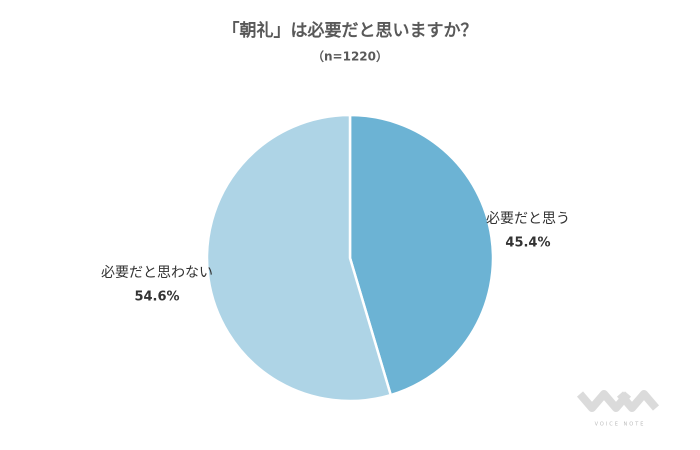 The width and height of the screenshot is (700, 450). I want to click on chart-title: 「朝礼」は必要だと思いますか？, so click(350, 30).